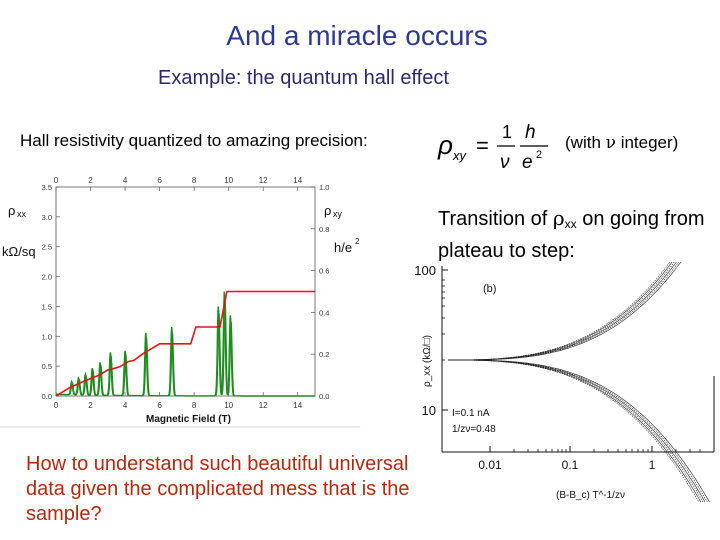 This screenshot has height=540, width=720. I want to click on x-tick-label: 0.01, so click(490, 465).